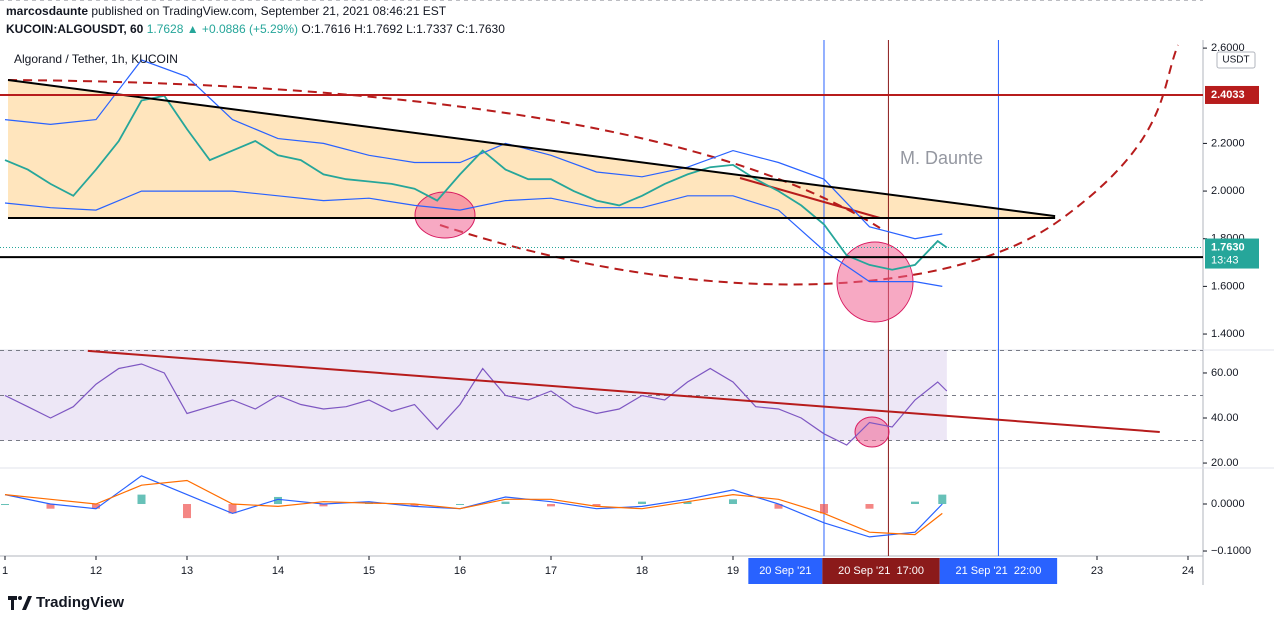 The height and width of the screenshot is (621, 1274). I want to click on level-label: 2.4033, so click(1228, 95).